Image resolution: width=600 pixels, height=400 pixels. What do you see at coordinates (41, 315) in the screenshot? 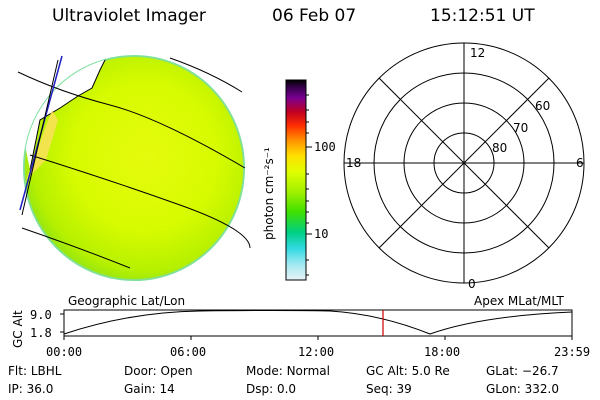
I see `y-tick-high: 9.0` at bounding box center [41, 315].